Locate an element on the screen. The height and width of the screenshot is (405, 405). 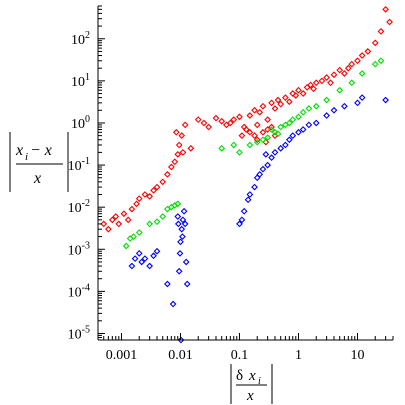
x-axis-ticks: 0.001 0.01 0.1 1 10 is located at coordinates (245, 348).